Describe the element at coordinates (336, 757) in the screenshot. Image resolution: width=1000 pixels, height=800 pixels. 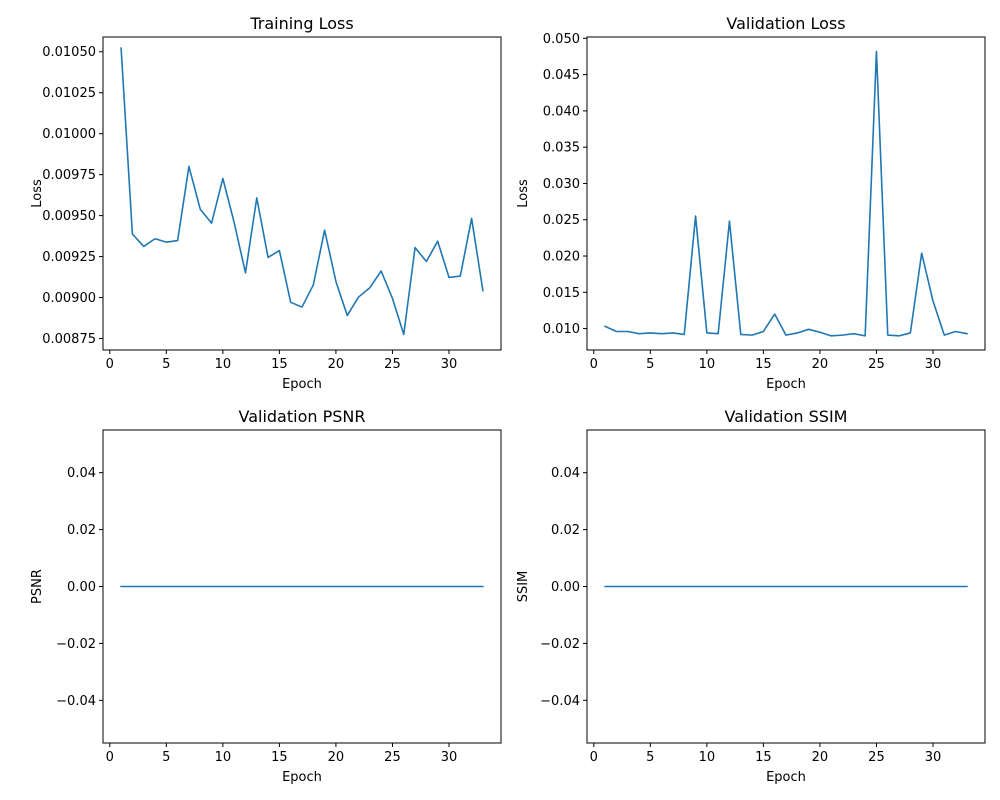
I see `validation-psnr-xtick-label: 20` at that location.